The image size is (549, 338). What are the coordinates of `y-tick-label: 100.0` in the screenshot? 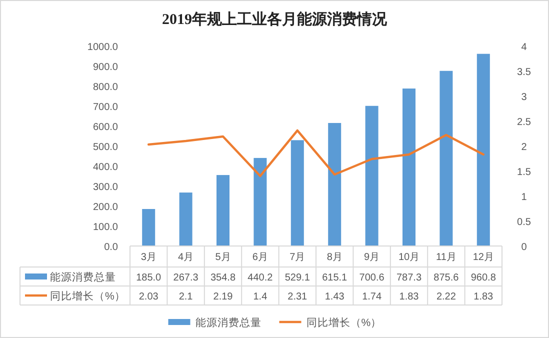 It's located at (105, 227).